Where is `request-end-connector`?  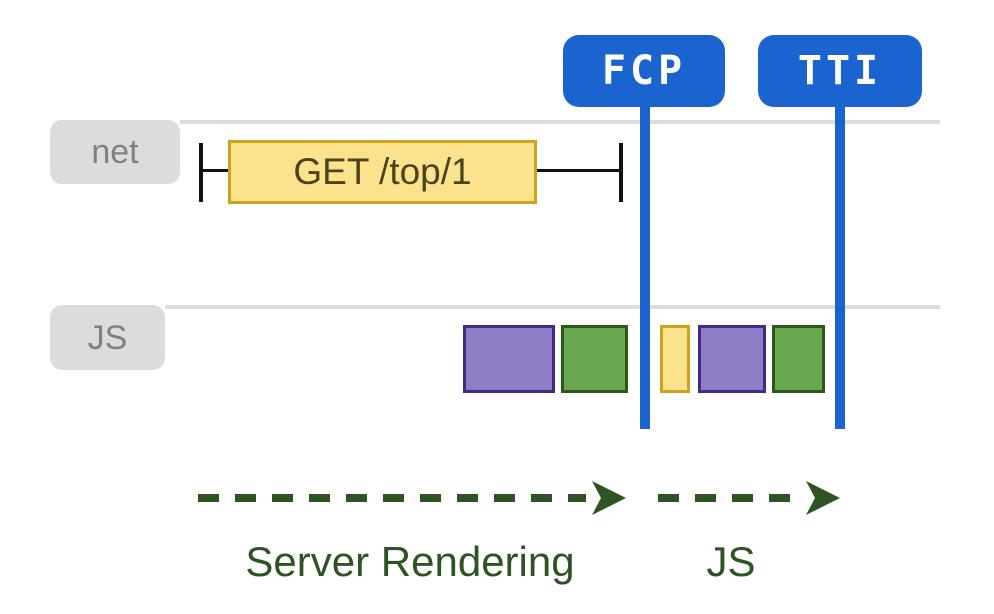 request-end-connector is located at coordinates (578, 170).